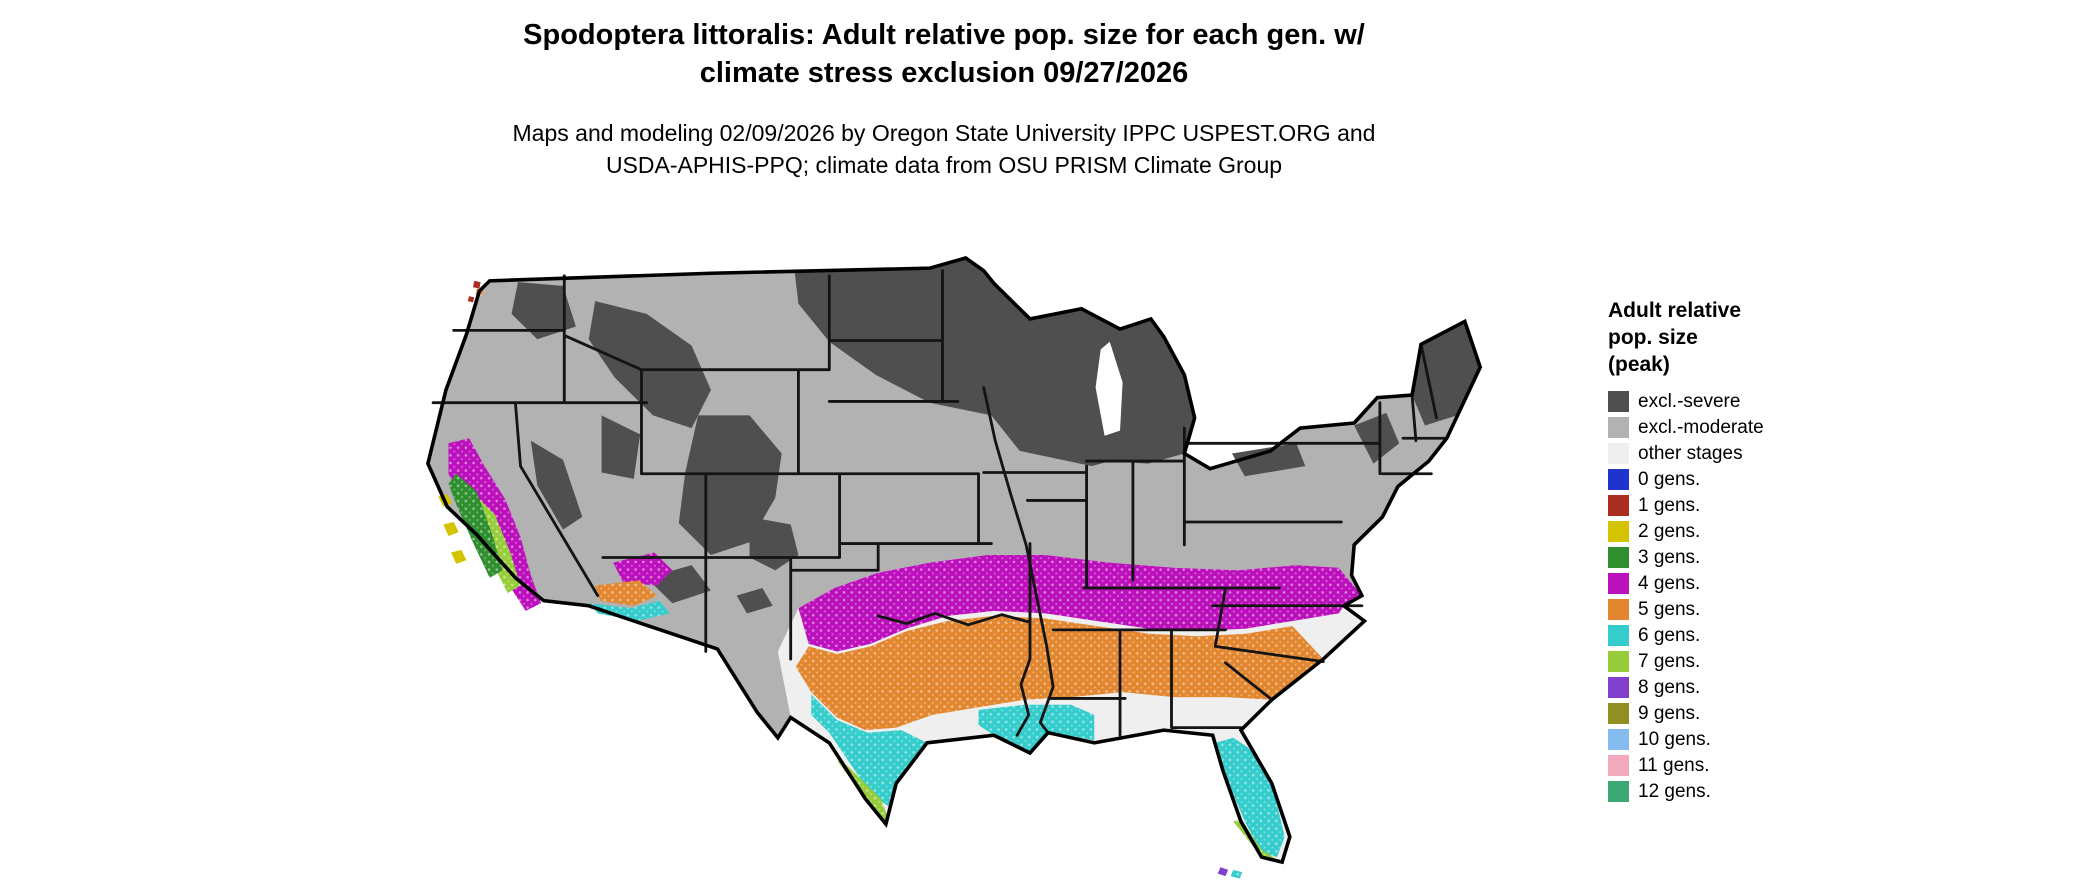 Image resolution: width=2100 pixels, height=892 pixels. Describe the element at coordinates (1701, 427) in the screenshot. I see `legend-item-label: excl.-moderate` at that location.